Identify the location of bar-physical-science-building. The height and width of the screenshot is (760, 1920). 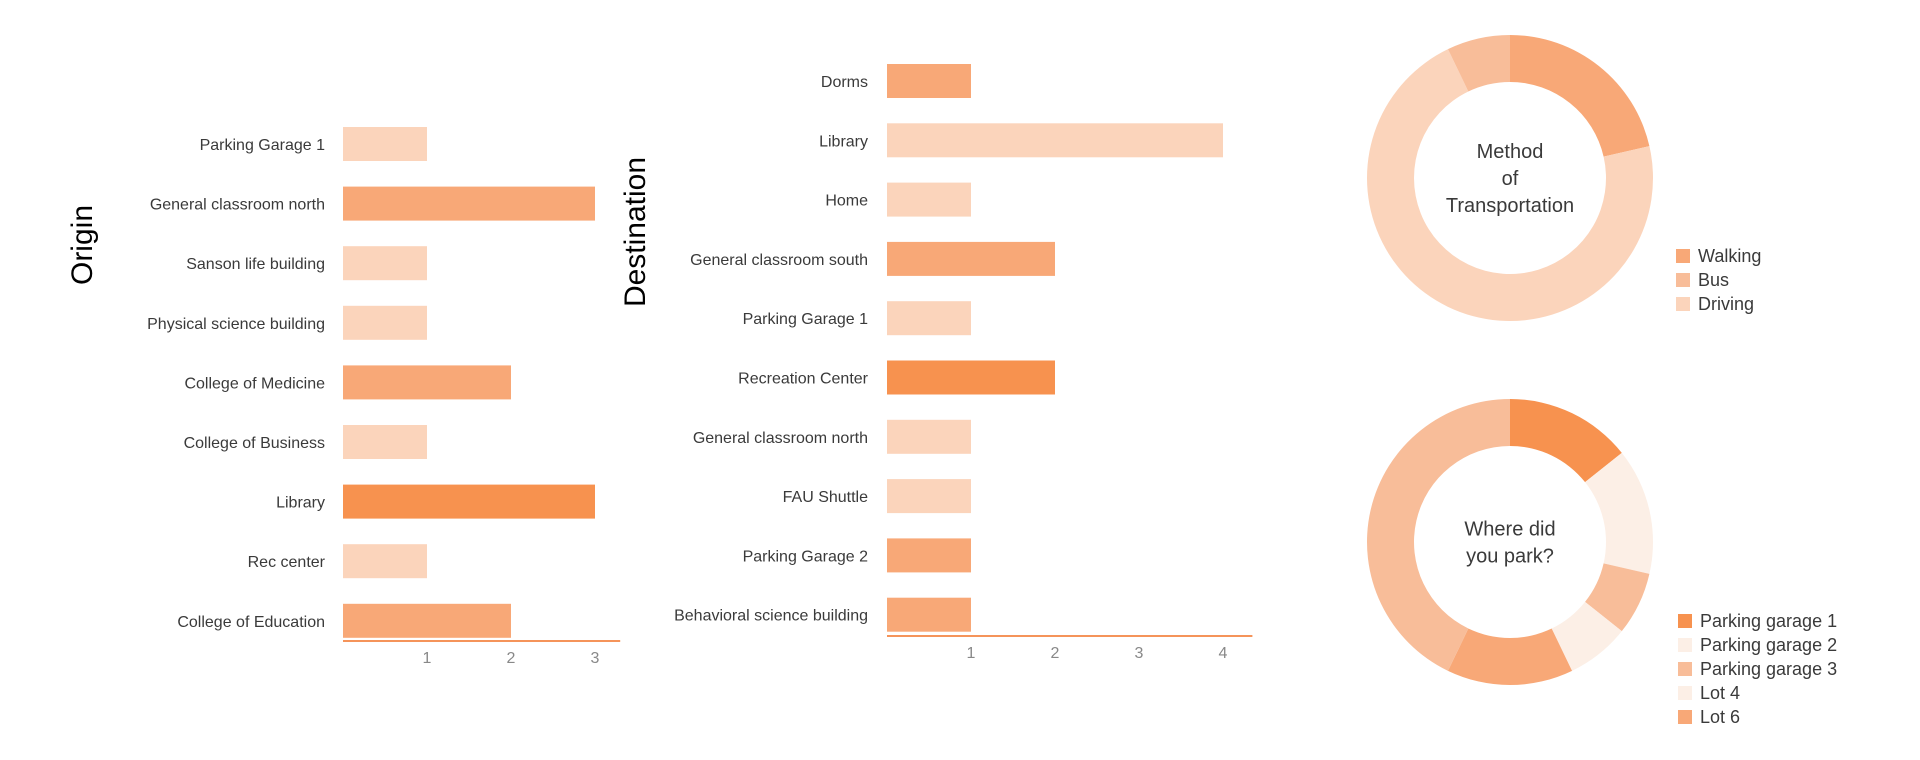
(385, 322).